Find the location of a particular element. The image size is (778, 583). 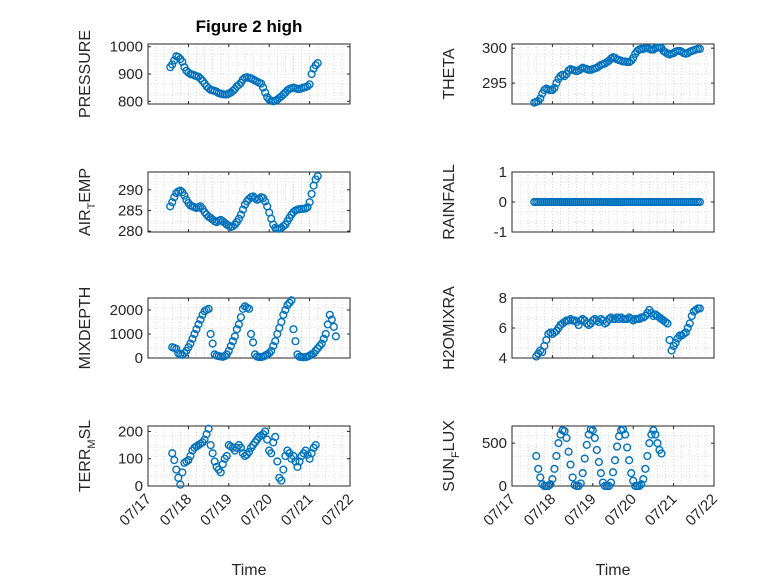

y-tick-label: 290 is located at coordinates (130, 190).